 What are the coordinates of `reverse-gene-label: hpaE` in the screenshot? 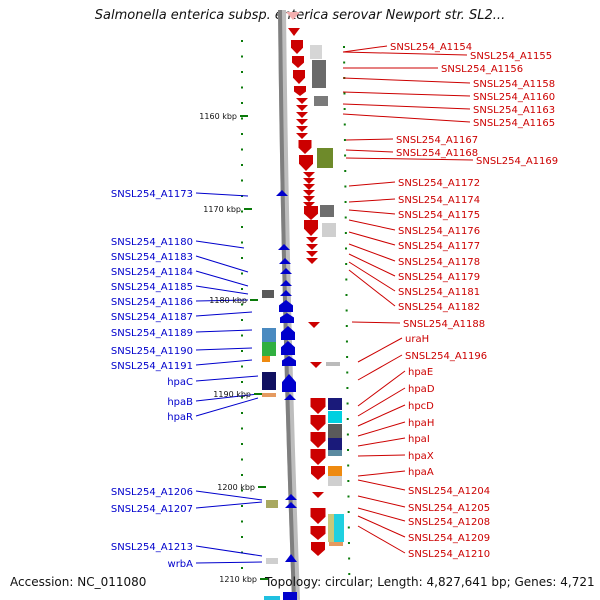 It's located at (420, 372).